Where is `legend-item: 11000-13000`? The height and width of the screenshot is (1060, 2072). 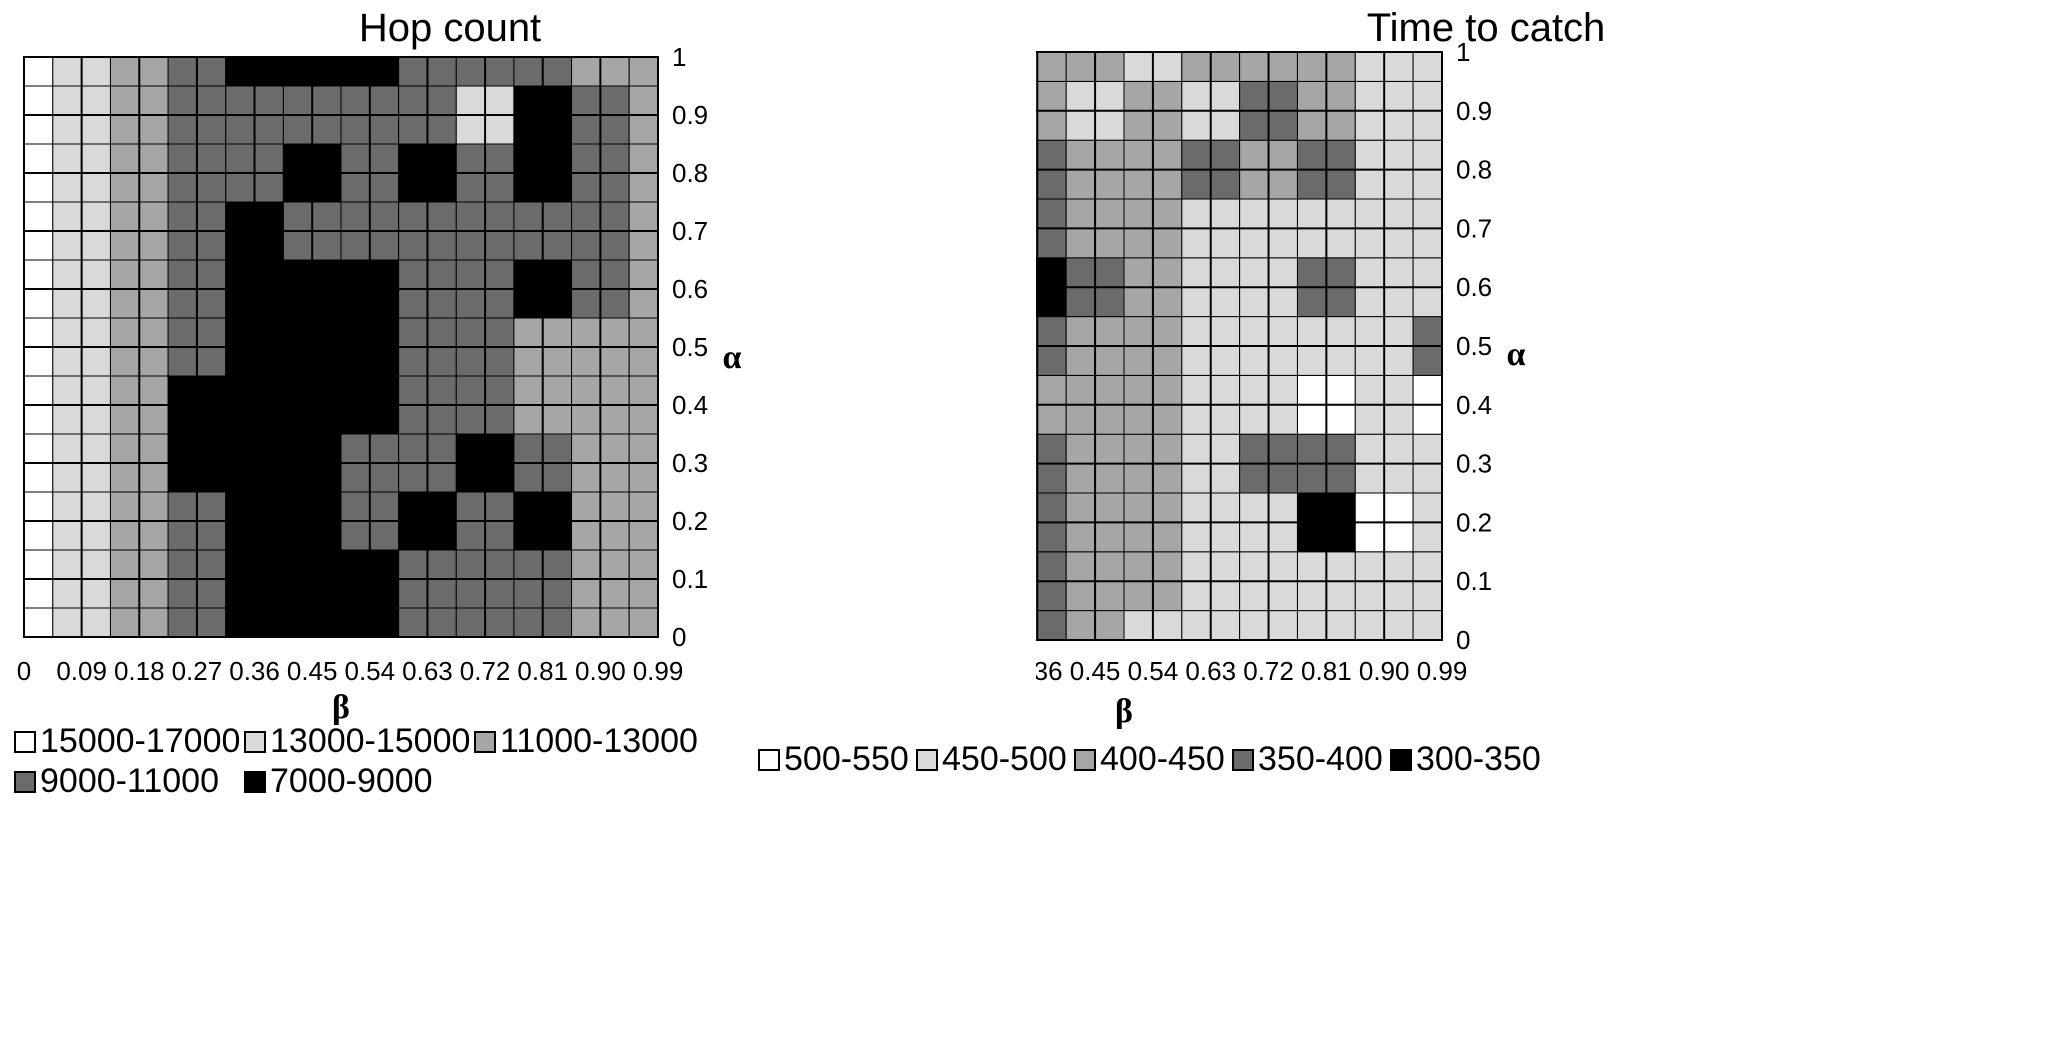
legend-item: 11000-13000 is located at coordinates (586, 741).